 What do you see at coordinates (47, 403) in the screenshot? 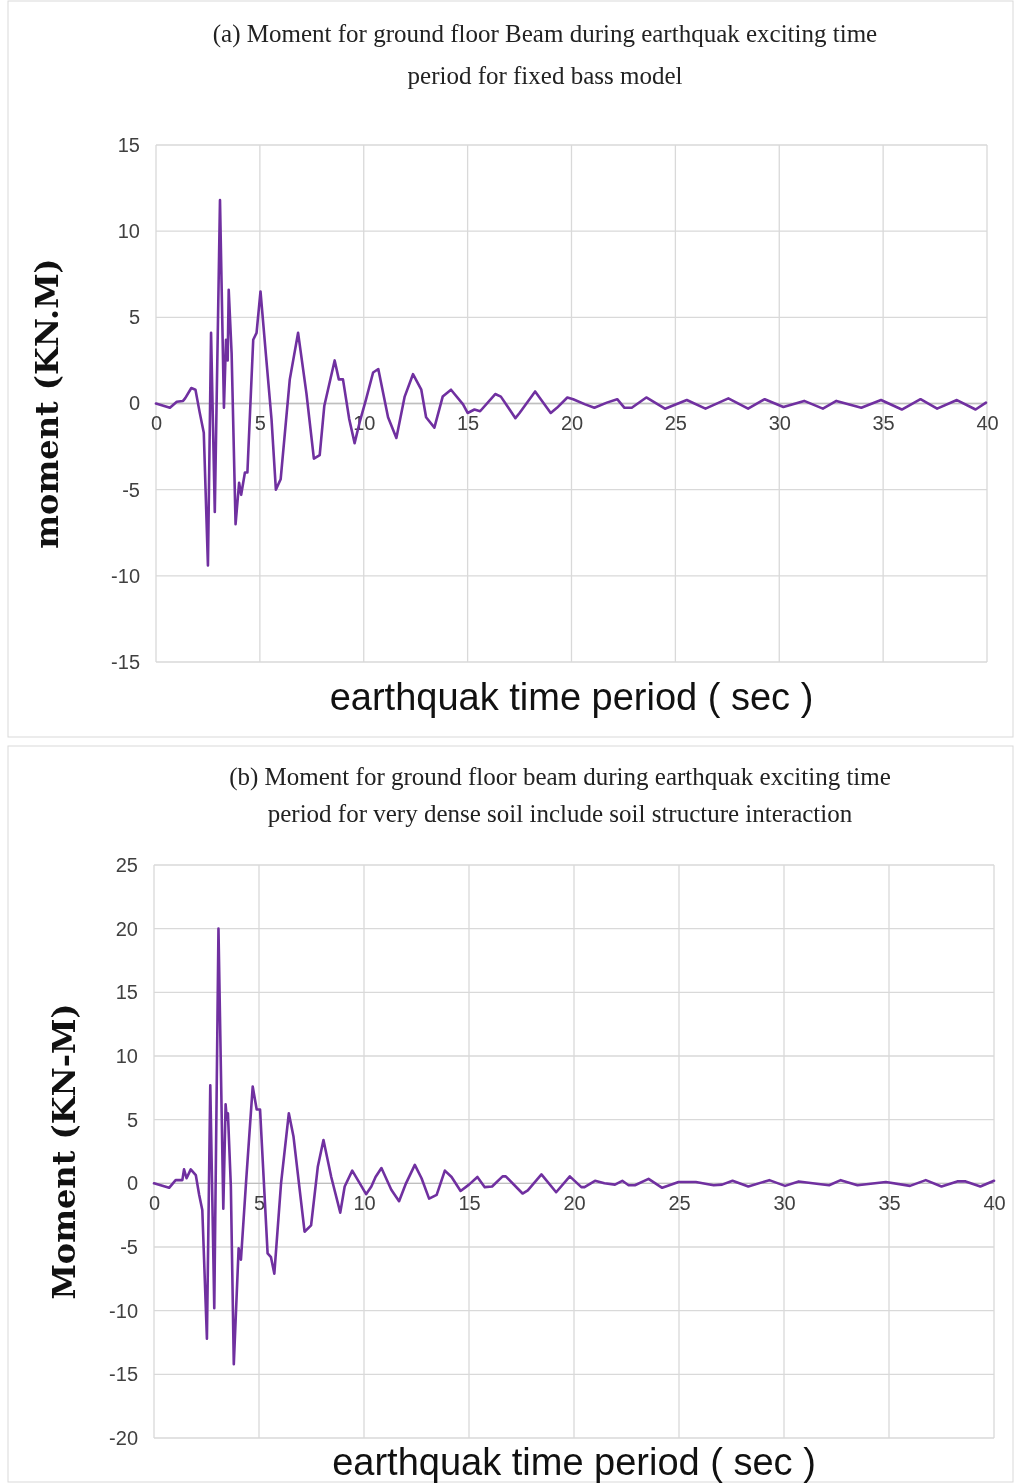
I see `y-axis-title: moment (KN.M)` at bounding box center [47, 403].